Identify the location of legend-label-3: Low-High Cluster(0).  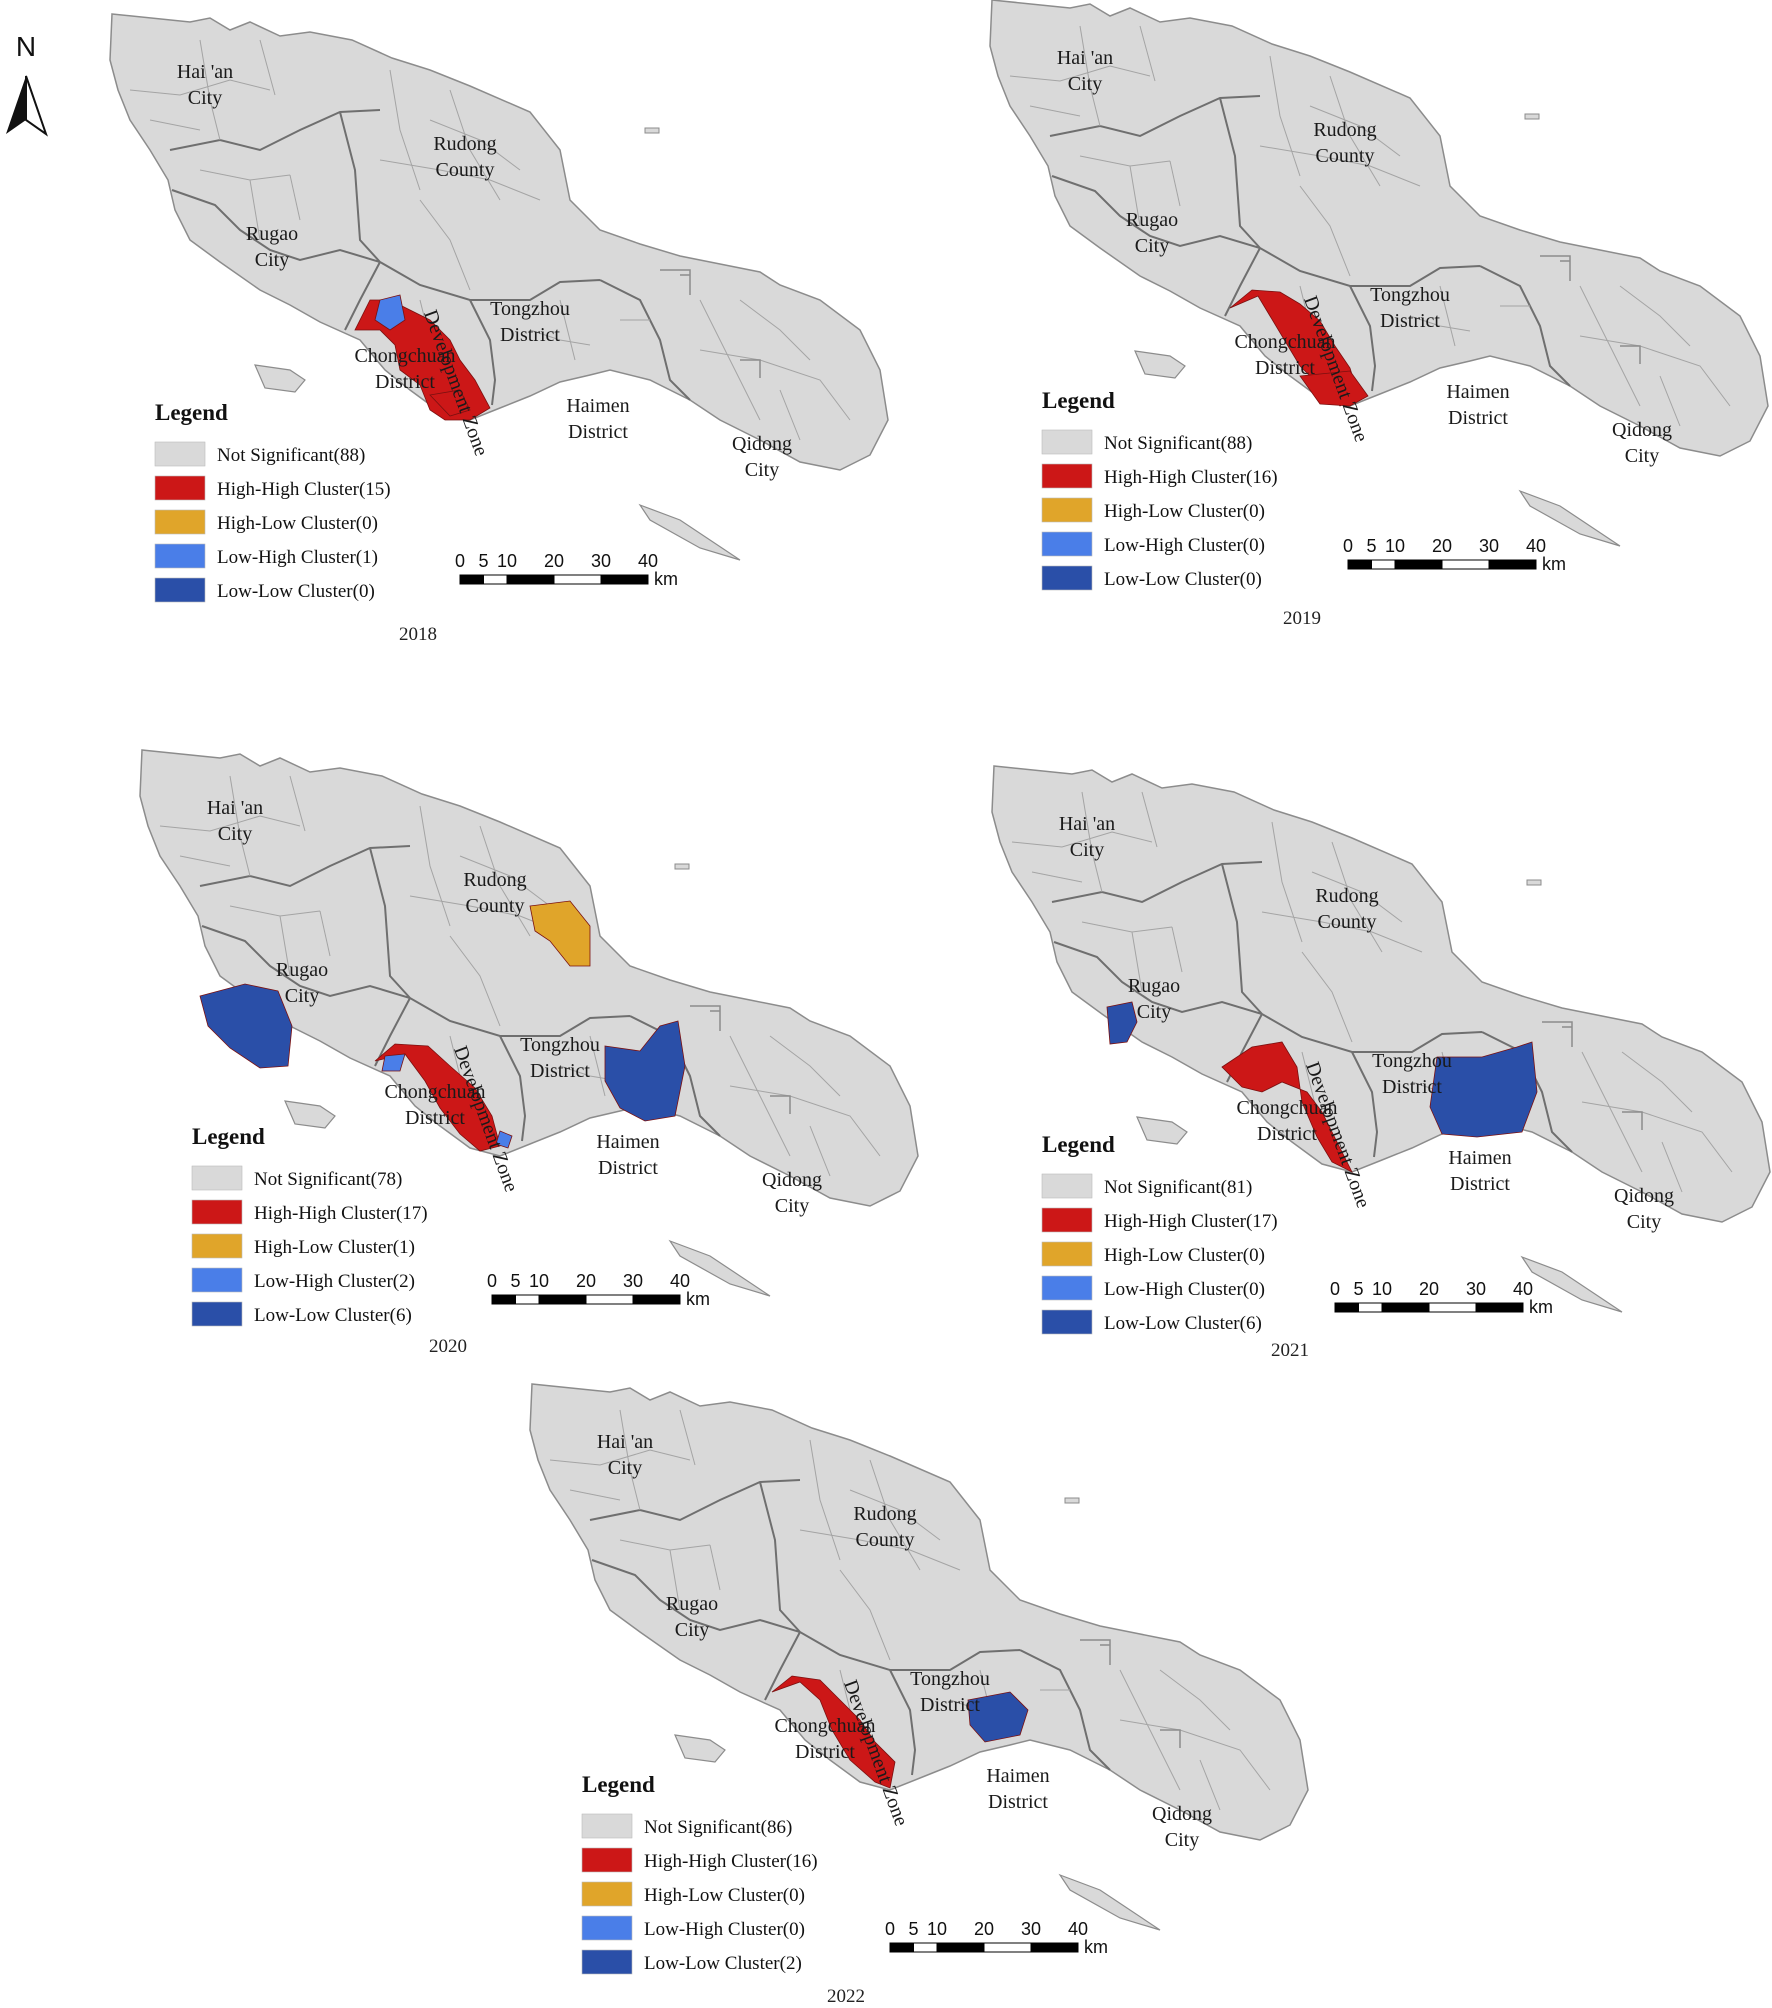
(1184, 545).